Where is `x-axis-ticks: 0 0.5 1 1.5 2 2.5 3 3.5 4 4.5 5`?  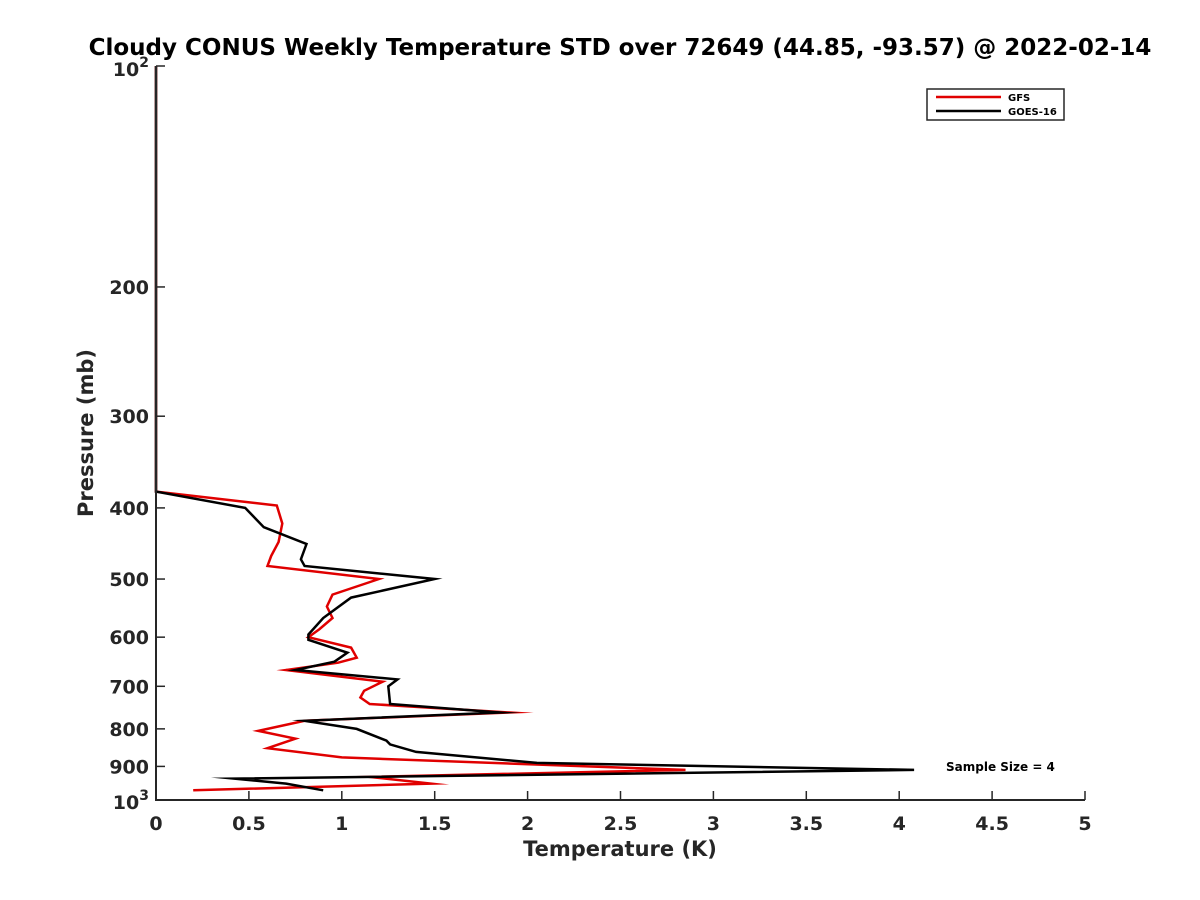 x-axis-ticks: 0 0.5 1 1.5 2 2.5 3 3.5 4 4.5 5 is located at coordinates (620, 813).